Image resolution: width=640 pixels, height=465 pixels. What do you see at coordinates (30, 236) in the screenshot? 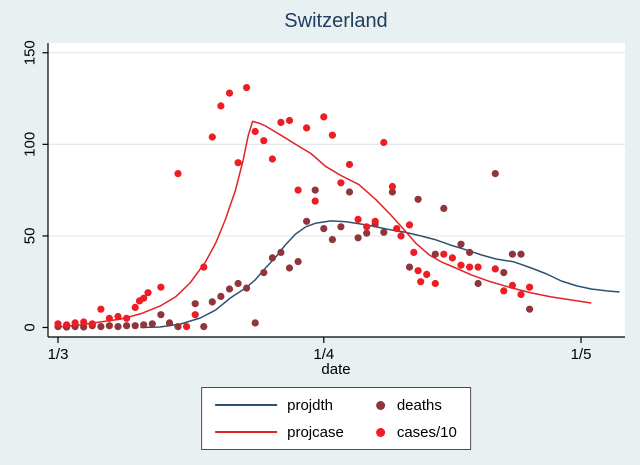
I see `y-tick-label: 50` at bounding box center [30, 236].